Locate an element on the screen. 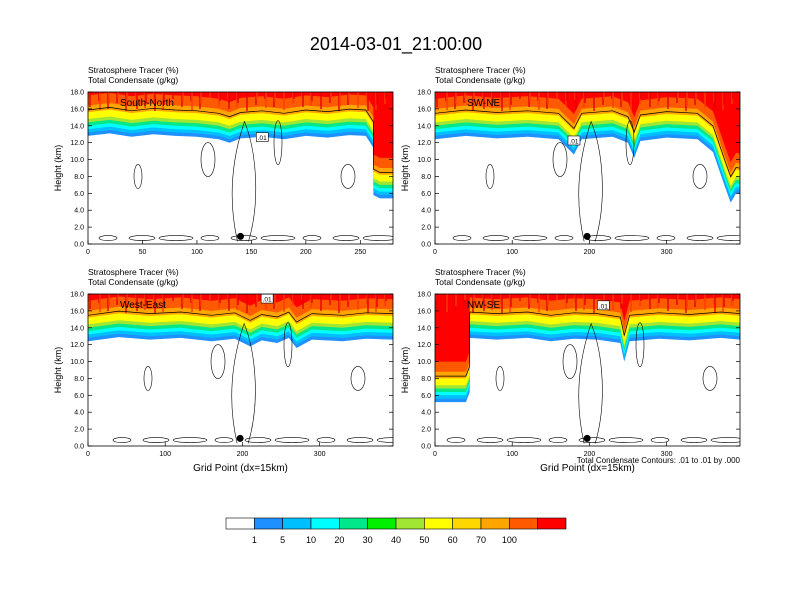  colorbar-label: 20 is located at coordinates (339, 540).